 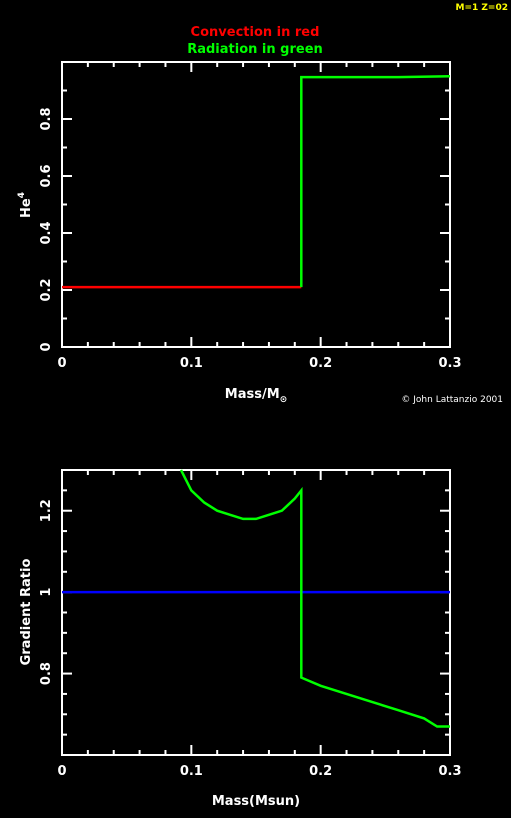 I want to click on chart1-xtick-label: 0.1, so click(x=191, y=771).